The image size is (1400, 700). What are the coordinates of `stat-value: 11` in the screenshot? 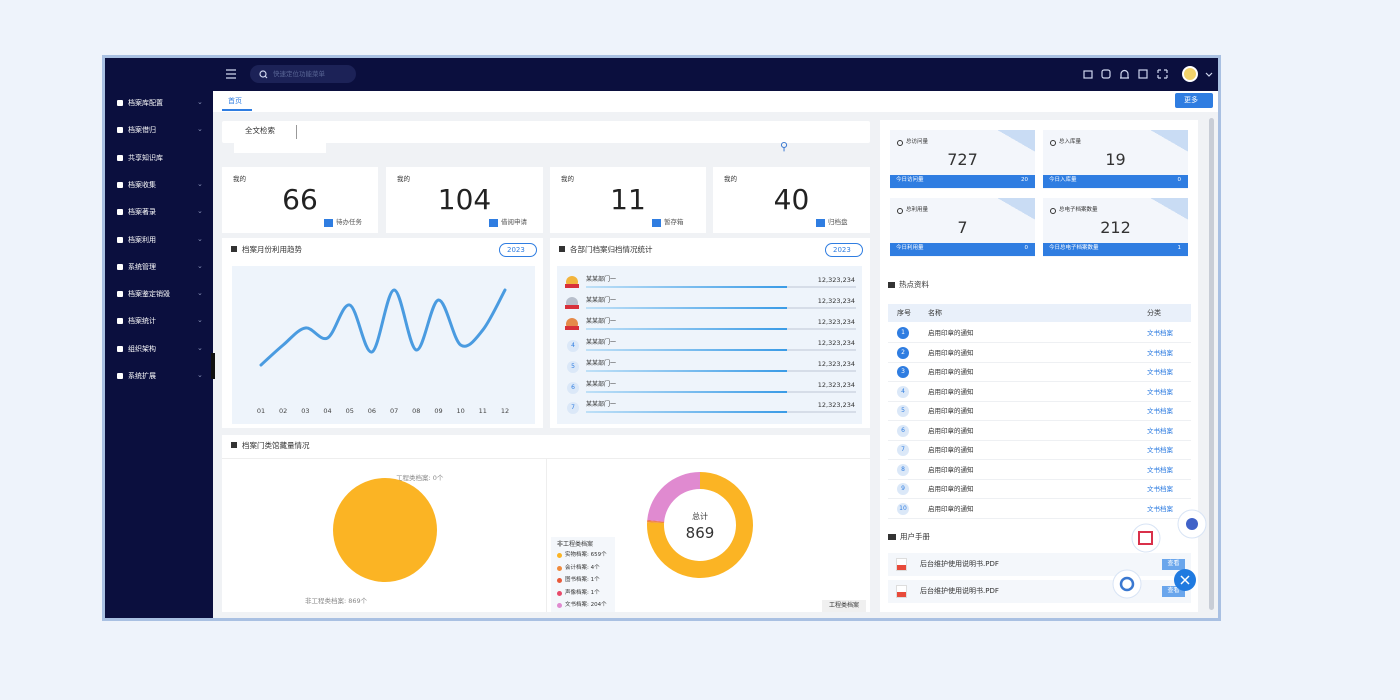 It's located at (628, 199).